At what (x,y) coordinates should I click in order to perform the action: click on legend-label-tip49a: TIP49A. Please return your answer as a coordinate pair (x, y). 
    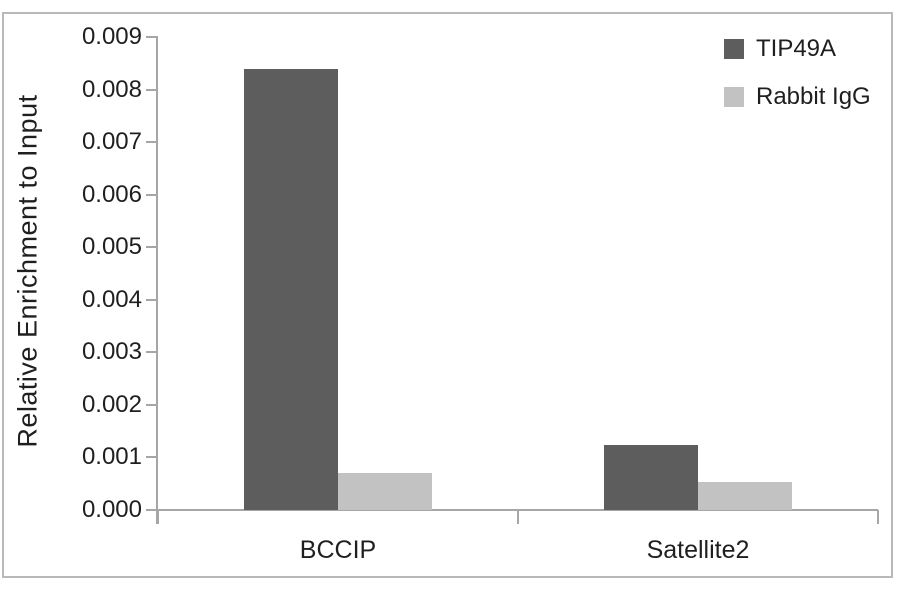
    Looking at the image, I should click on (796, 48).